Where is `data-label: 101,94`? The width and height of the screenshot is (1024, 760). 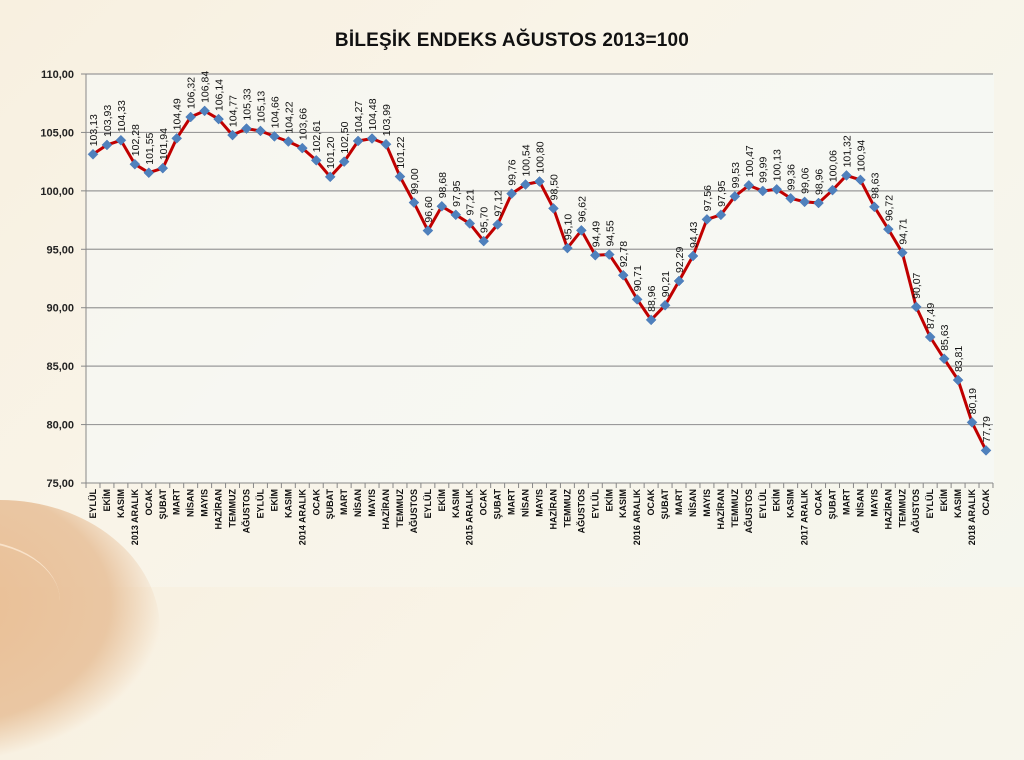
data-label: 101,94 is located at coordinates (164, 144).